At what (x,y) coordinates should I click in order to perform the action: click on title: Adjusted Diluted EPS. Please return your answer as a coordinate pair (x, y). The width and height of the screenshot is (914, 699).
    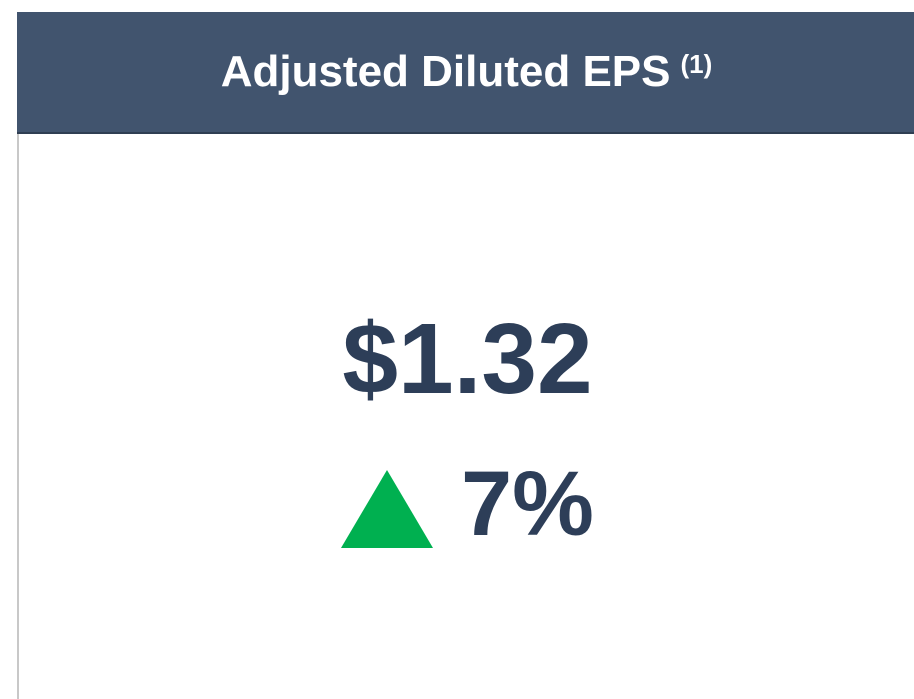
    Looking at the image, I should click on (445, 71).